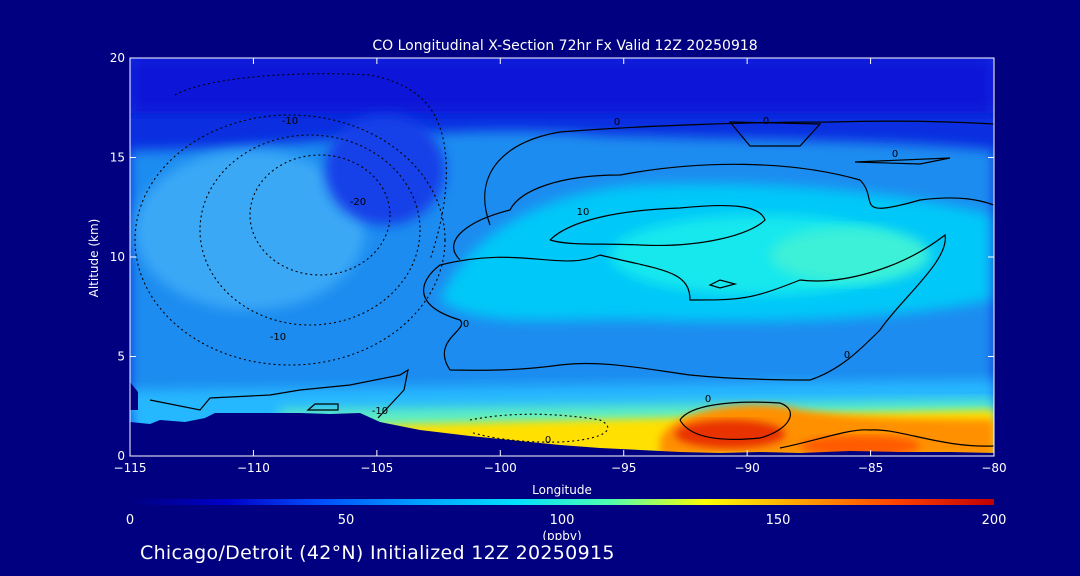 This screenshot has height=576, width=1080. Describe the element at coordinates (778, 520) in the screenshot. I see `colorbar-tick-label: 150` at that location.